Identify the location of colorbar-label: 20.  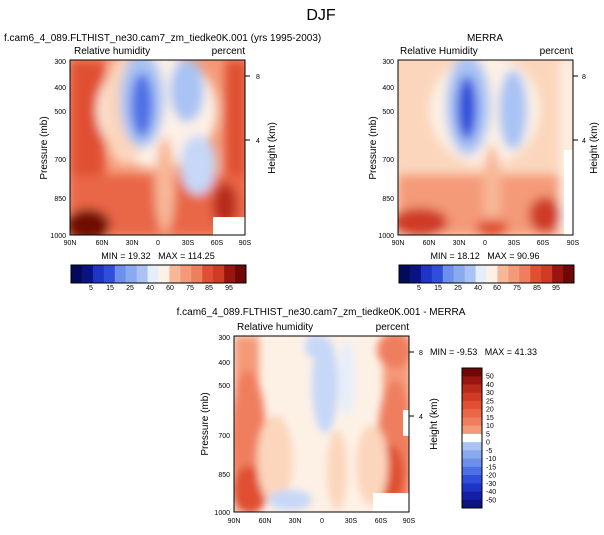
(490, 410).